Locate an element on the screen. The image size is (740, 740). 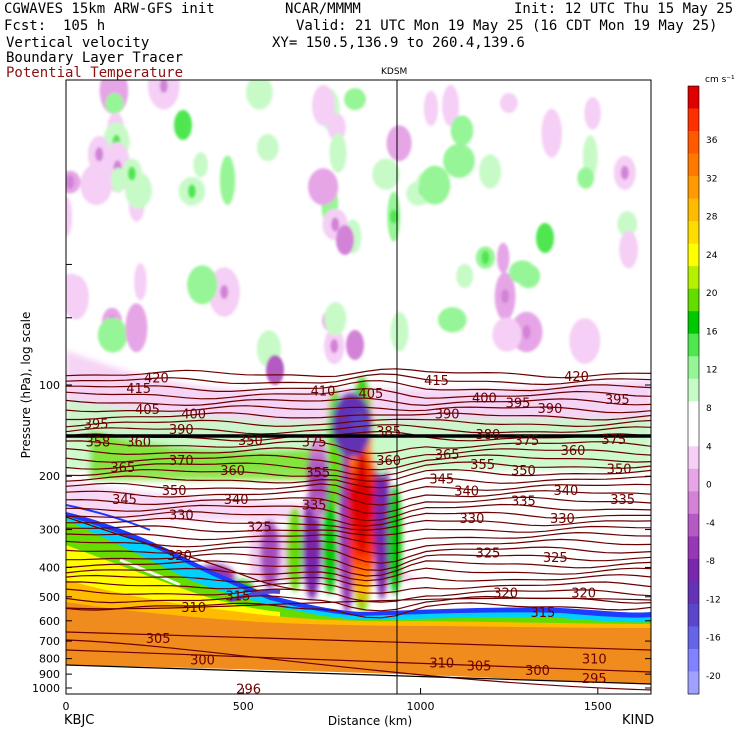
theta-label: 415 is located at coordinates (138, 389).